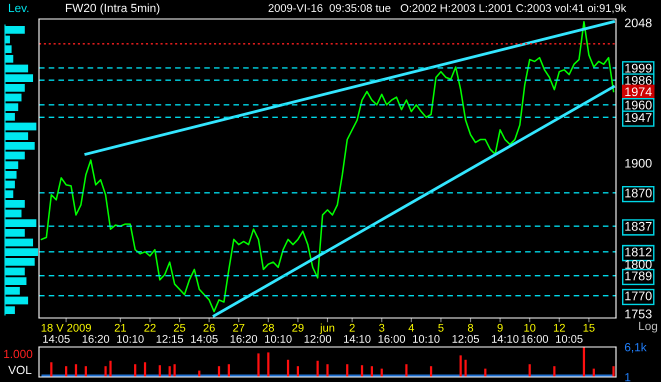 Image resolution: width=661 pixels, height=382 pixels. Describe the element at coordinates (500, 328) in the screenshot. I see `x-tick-label: 9` at that location.